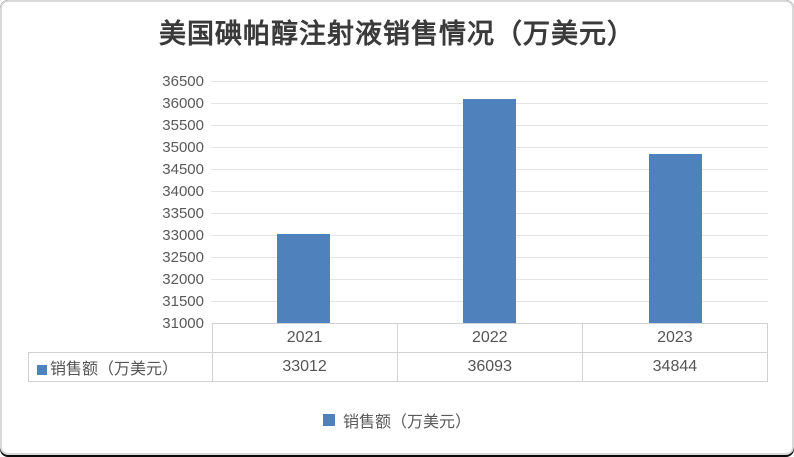 Image resolution: width=794 pixels, height=457 pixels. I want to click on y-tick-label: 36000, so click(183, 103).